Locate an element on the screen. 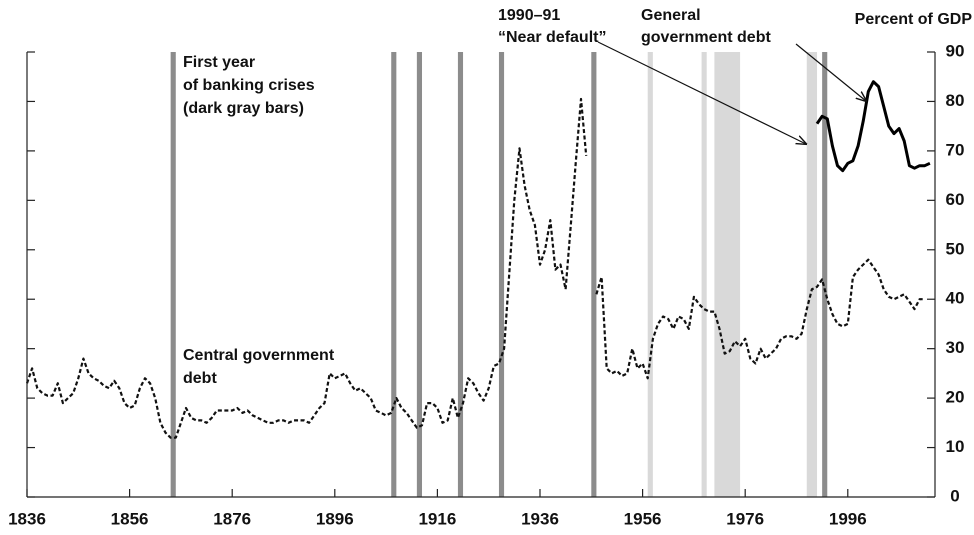  y-tick-label: 20 is located at coordinates (955, 397).